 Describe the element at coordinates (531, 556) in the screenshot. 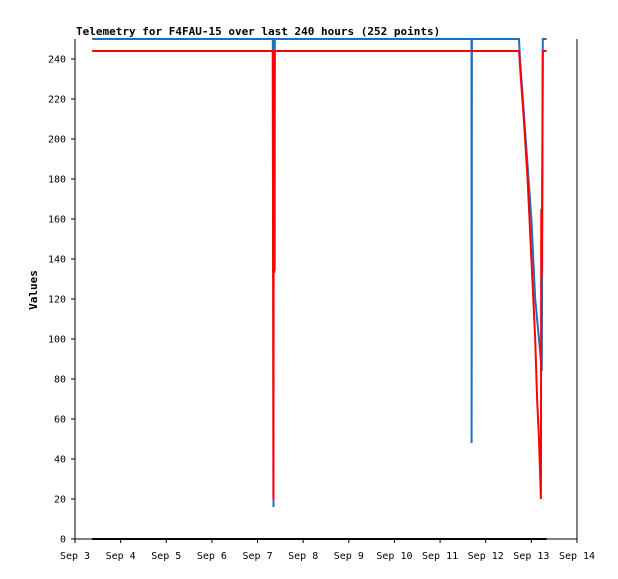

I see `x-tick-label: Sep 13` at that location.